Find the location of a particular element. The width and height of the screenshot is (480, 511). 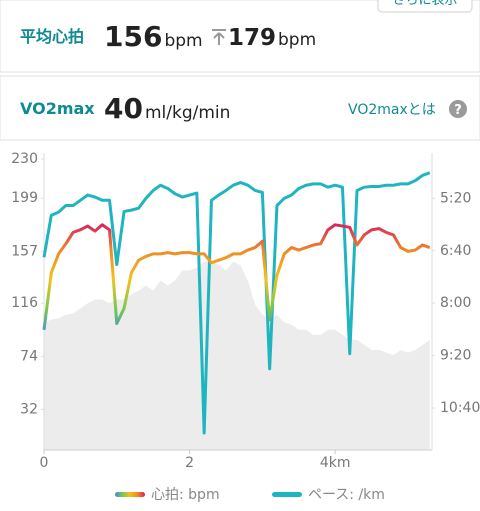

max-hr-value: 179 is located at coordinates (252, 38).